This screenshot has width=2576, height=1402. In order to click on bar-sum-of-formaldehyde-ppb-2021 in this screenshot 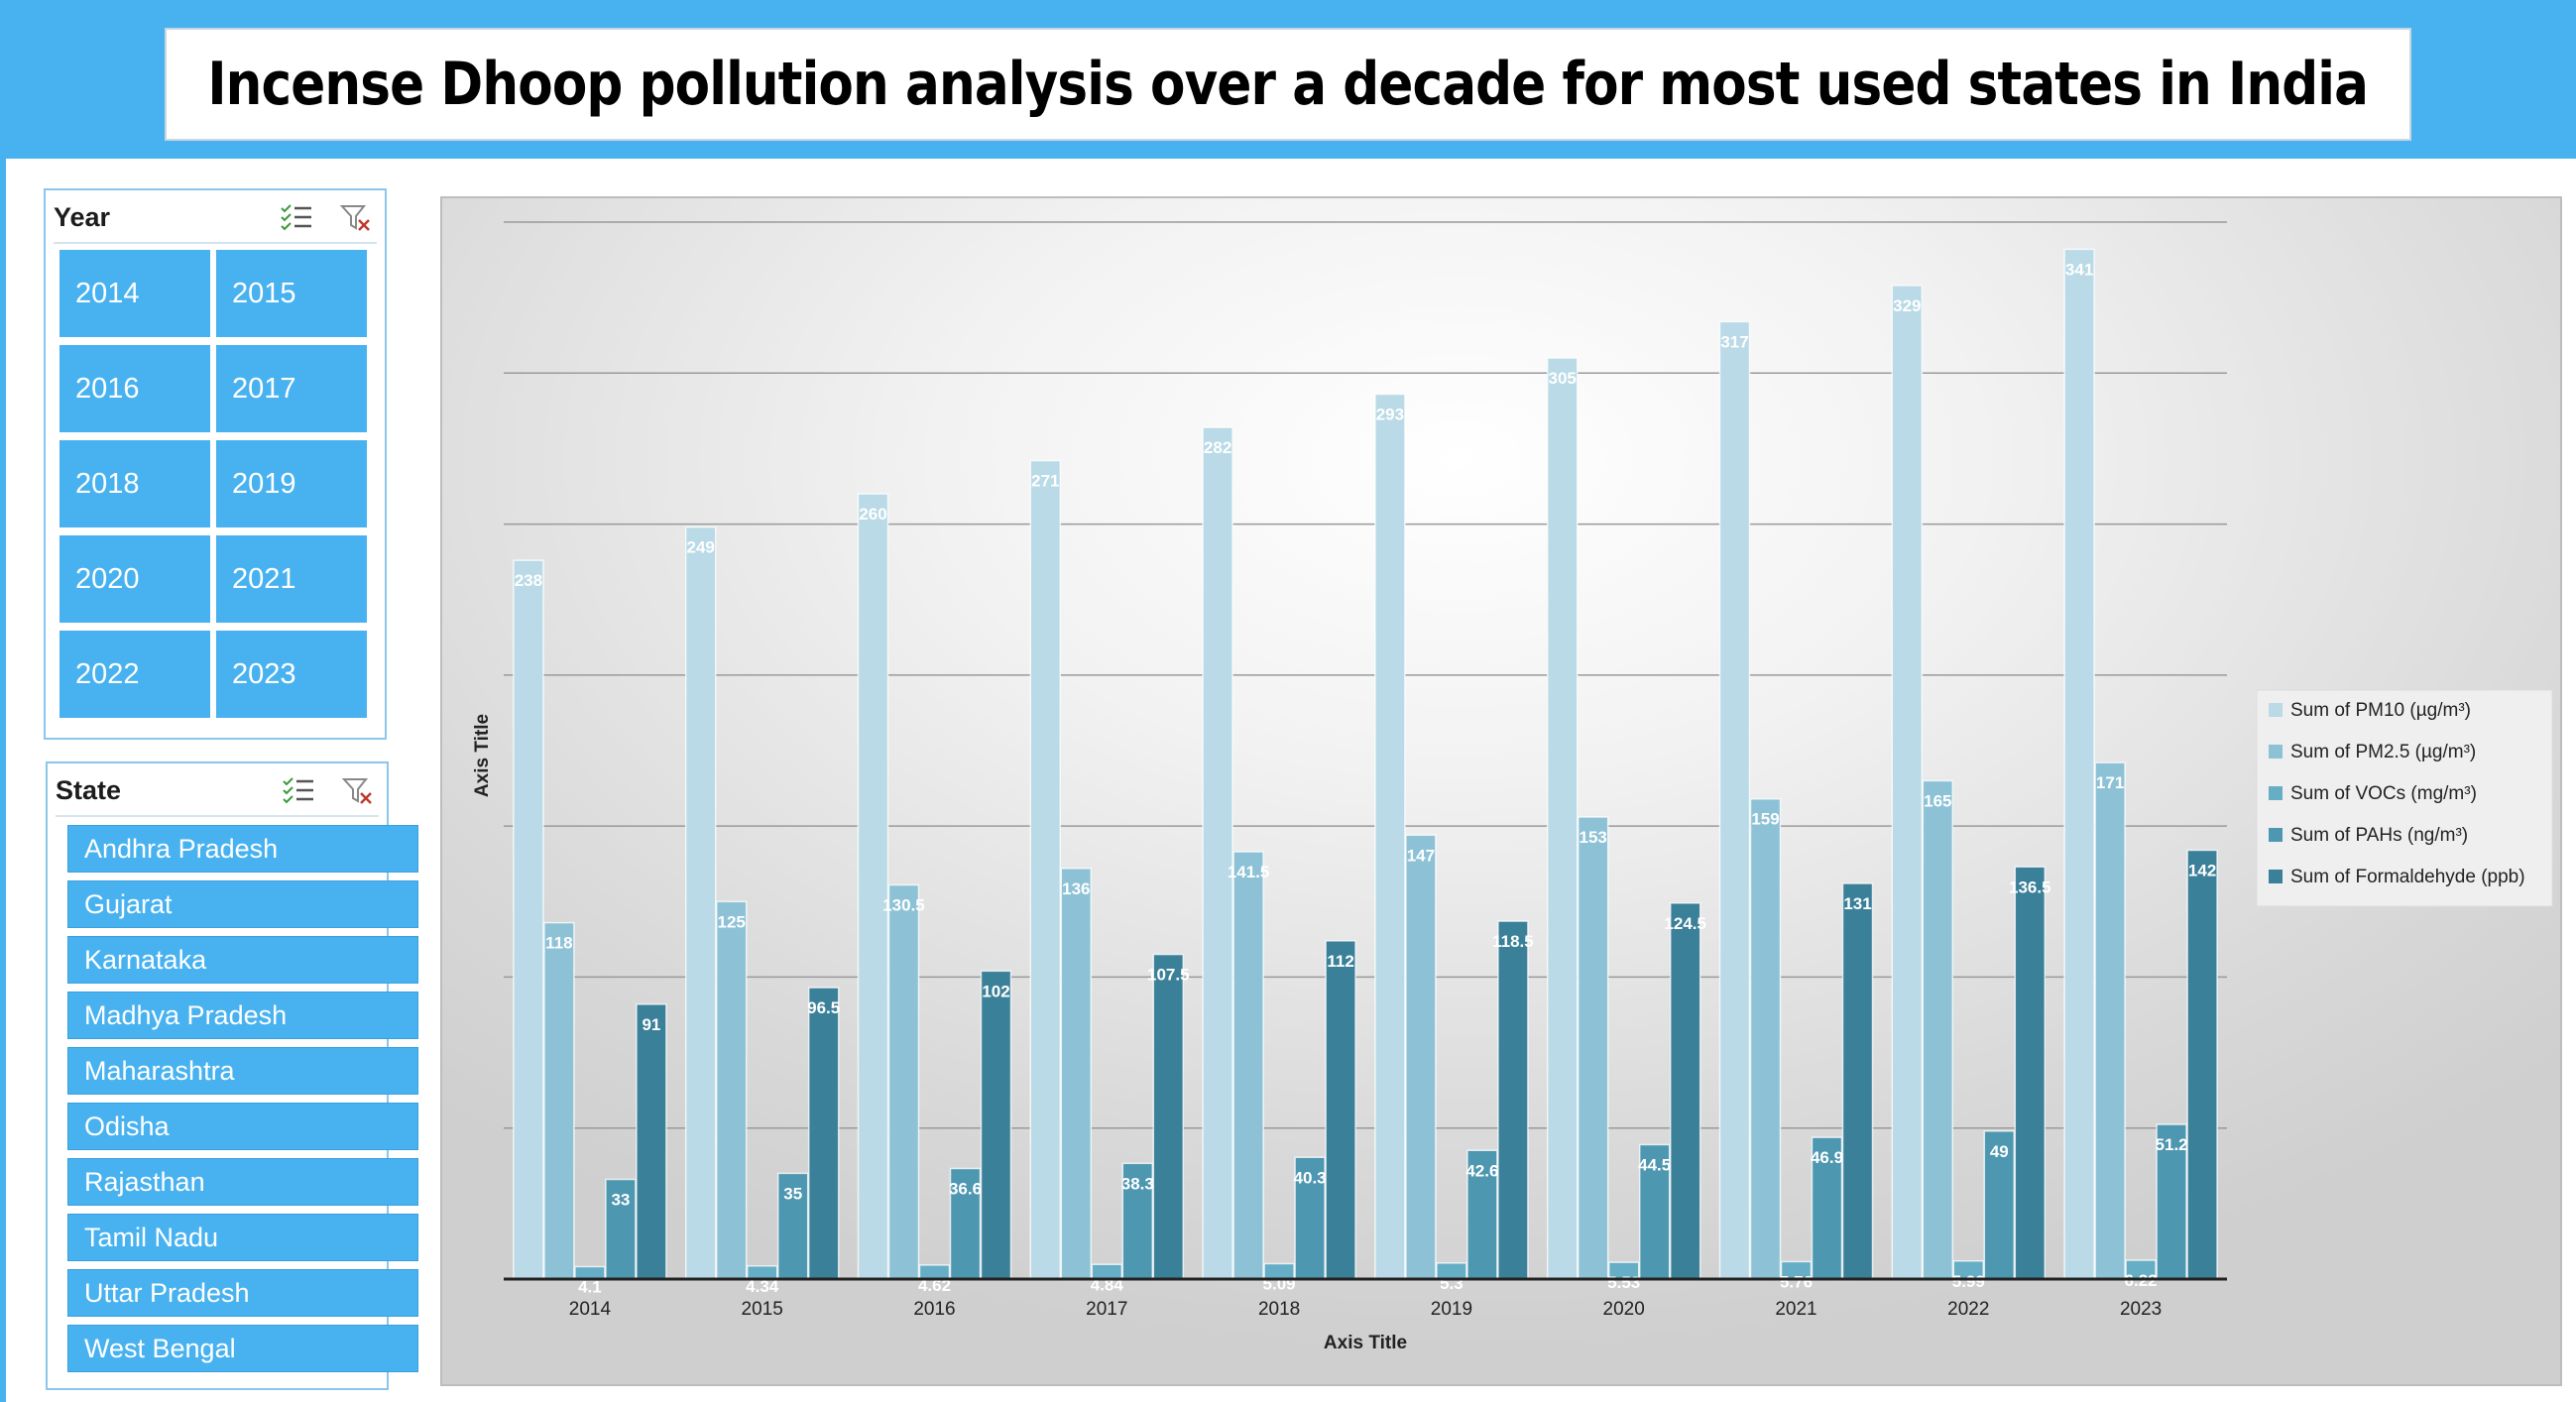, I will do `click(1858, 1081)`.